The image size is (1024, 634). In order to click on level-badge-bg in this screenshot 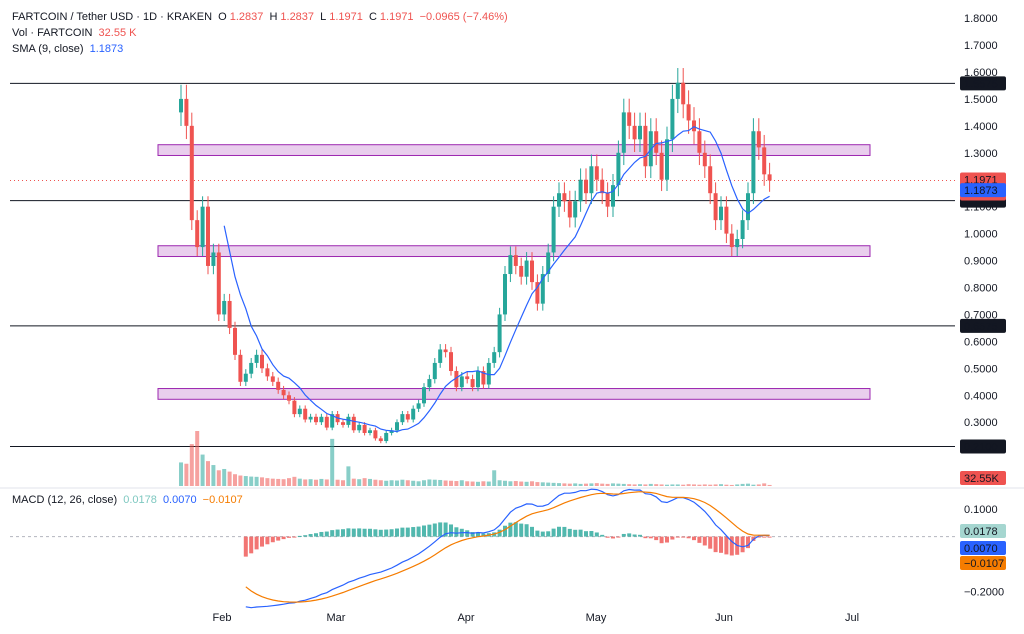, I will do `click(983, 446)`.